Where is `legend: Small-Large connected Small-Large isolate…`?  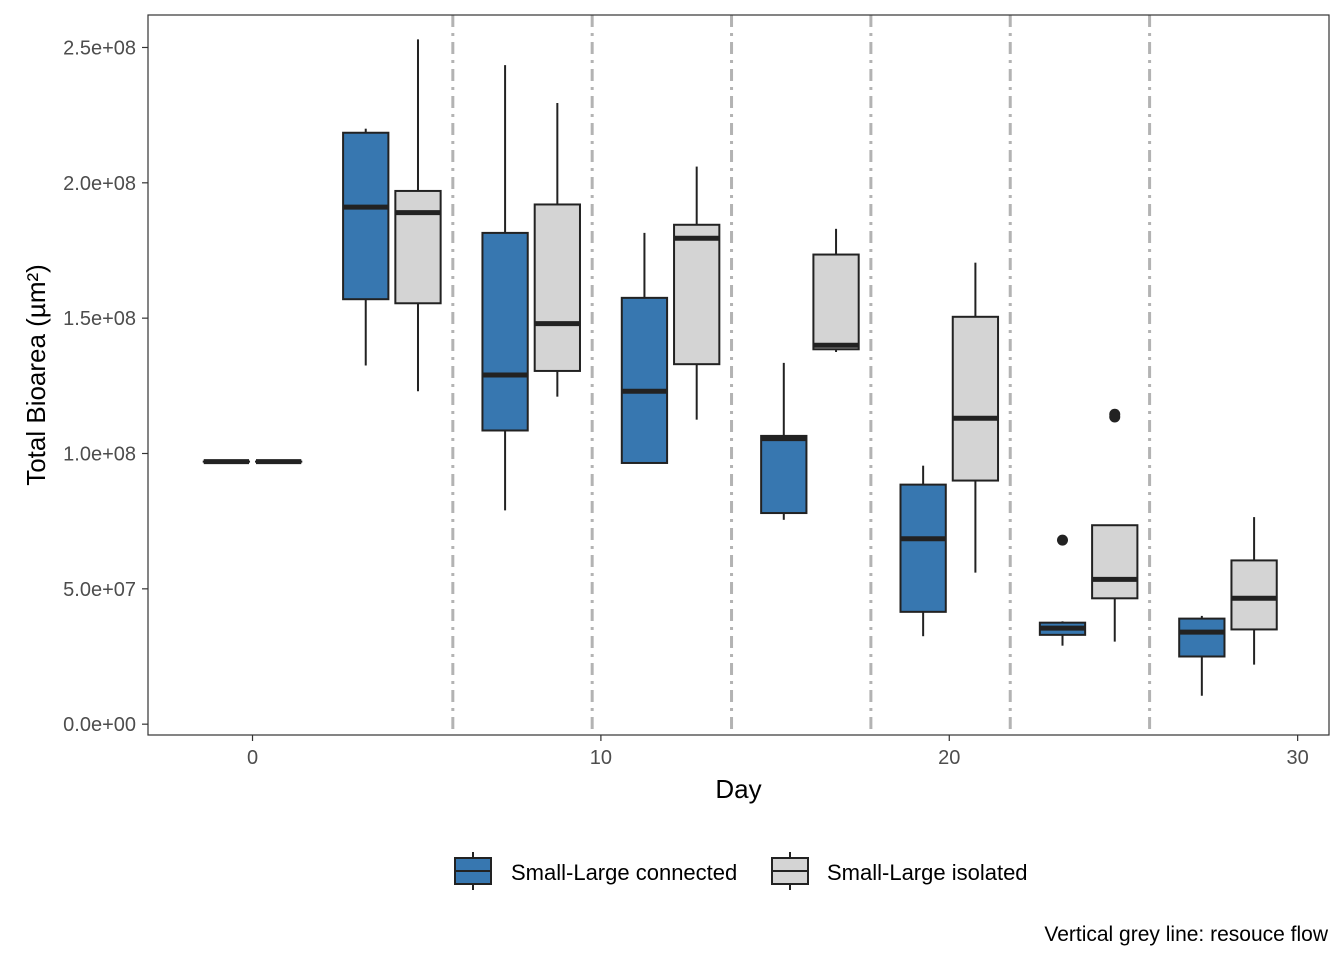 legend: Small-Large connected Small-Large isolate… is located at coordinates (741, 871).